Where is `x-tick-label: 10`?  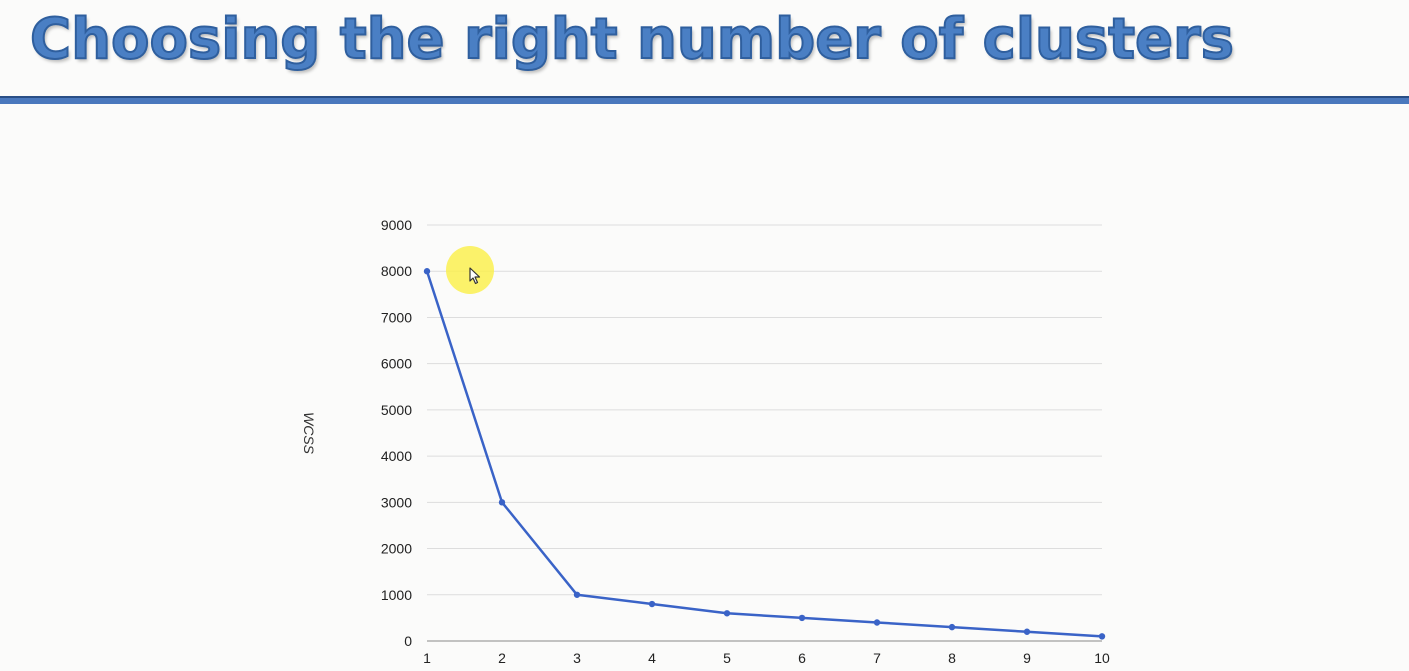
x-tick-label: 10 is located at coordinates (1102, 658).